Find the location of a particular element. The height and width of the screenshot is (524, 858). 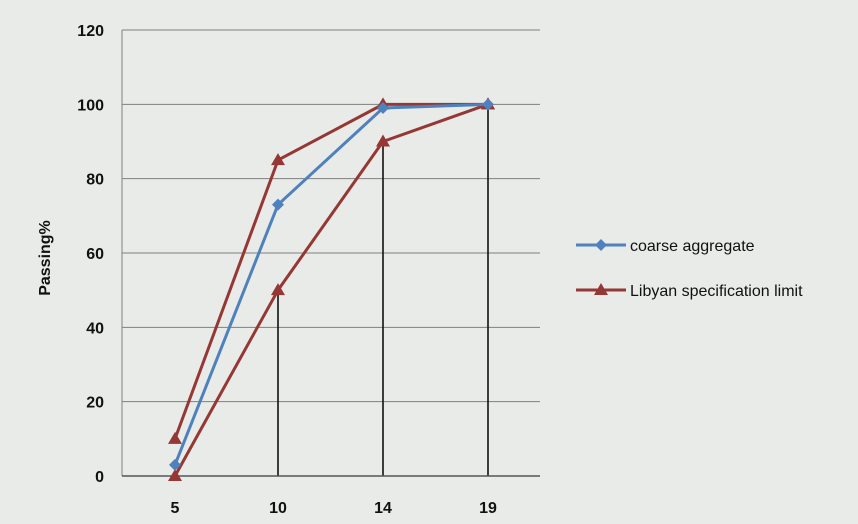

legend-label: coarse aggregate is located at coordinates (692, 246).